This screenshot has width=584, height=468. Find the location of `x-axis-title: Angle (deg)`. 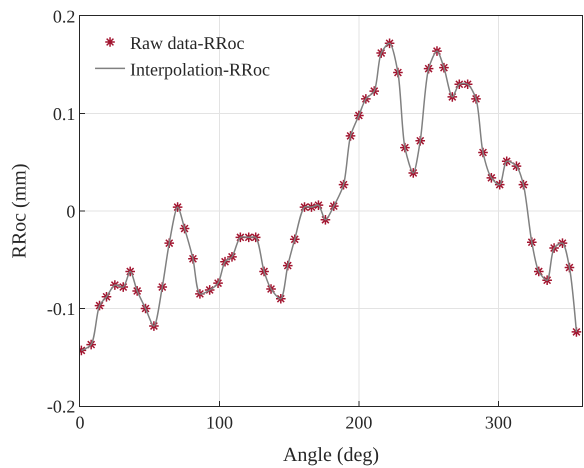

x-axis-title: Angle (deg) is located at coordinates (331, 455).